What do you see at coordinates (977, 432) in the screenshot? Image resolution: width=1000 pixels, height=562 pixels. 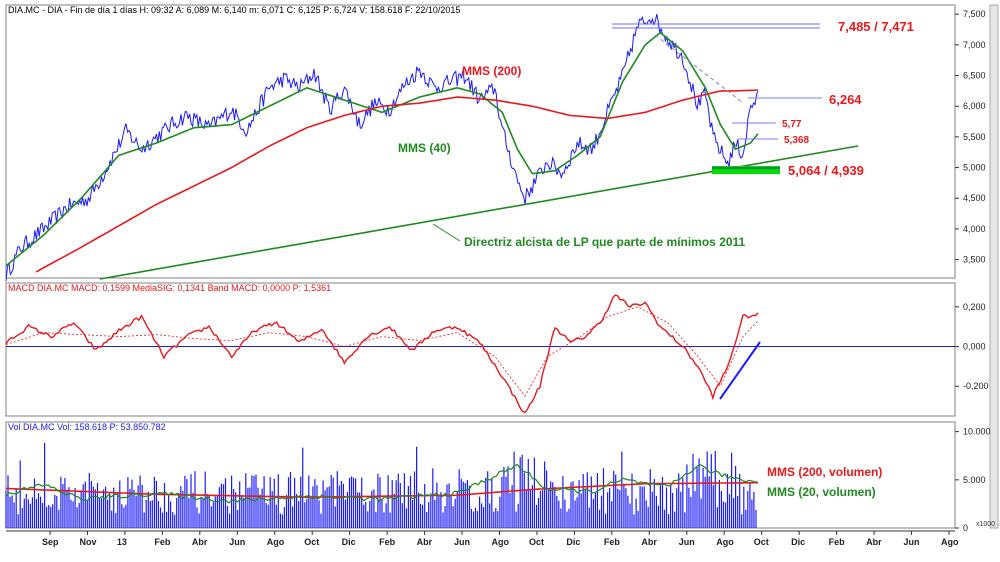 I see `volume-y-tick-label: 10.000` at bounding box center [977, 432].